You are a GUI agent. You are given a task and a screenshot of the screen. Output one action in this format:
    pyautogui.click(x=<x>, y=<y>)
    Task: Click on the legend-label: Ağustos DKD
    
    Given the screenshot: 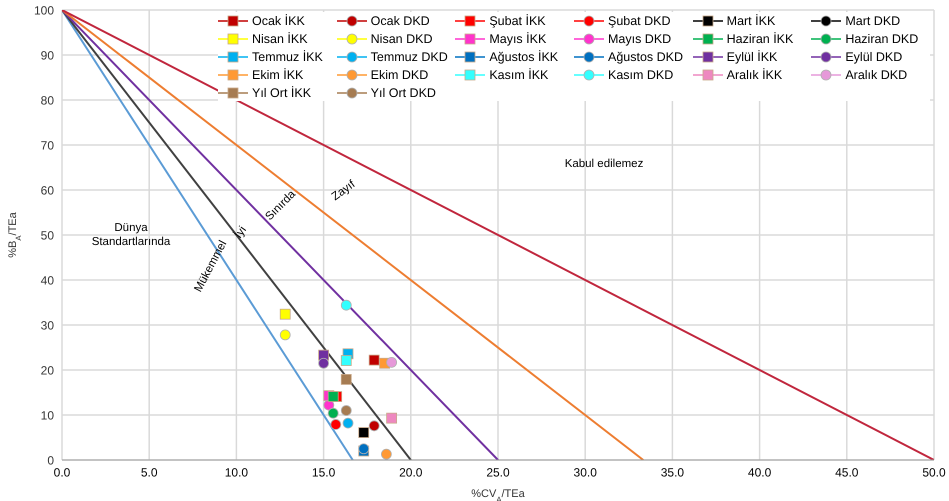 What is the action you would take?
    pyautogui.click(x=646, y=57)
    